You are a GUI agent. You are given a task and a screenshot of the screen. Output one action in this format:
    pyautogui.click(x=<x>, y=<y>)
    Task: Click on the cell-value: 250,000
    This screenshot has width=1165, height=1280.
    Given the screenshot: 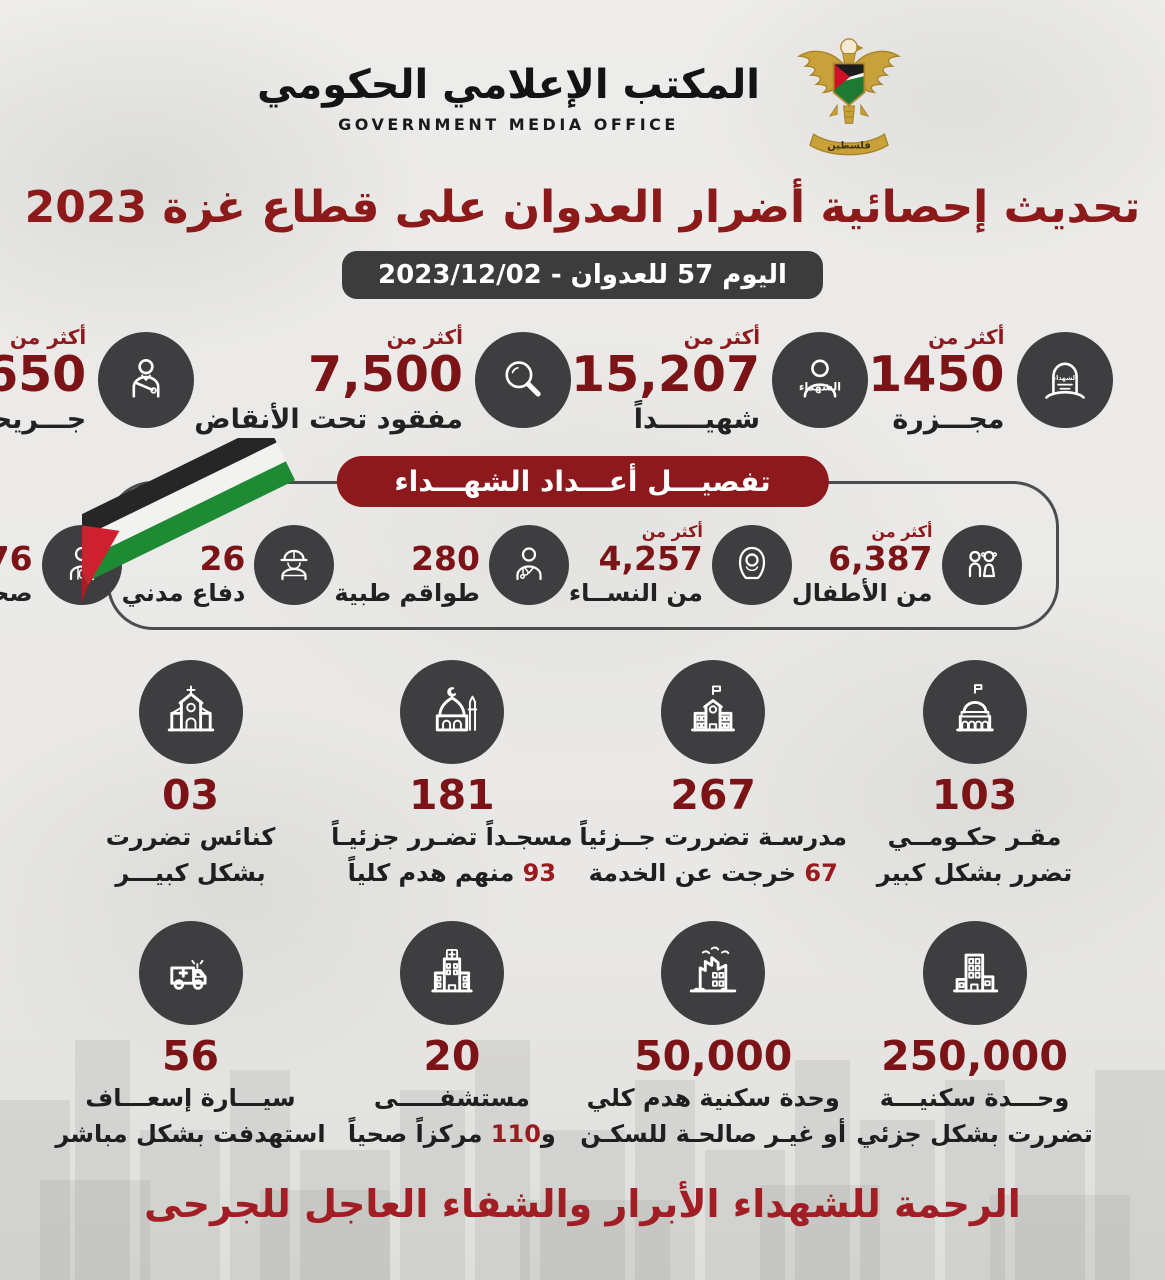 What is the action you would take?
    pyautogui.click(x=974, y=1056)
    